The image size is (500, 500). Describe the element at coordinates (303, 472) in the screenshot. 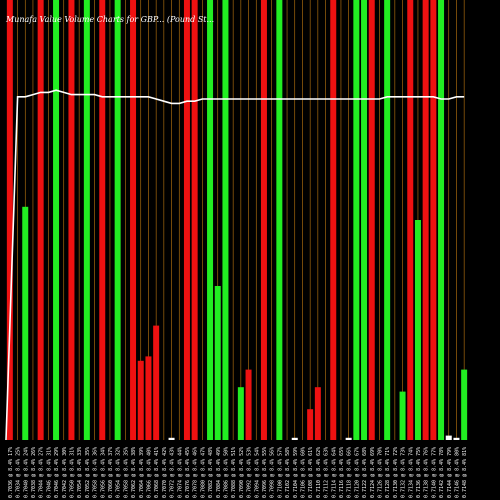

I see `x-tick-label: 0.7106 @ 8.4% 60%` at that location.